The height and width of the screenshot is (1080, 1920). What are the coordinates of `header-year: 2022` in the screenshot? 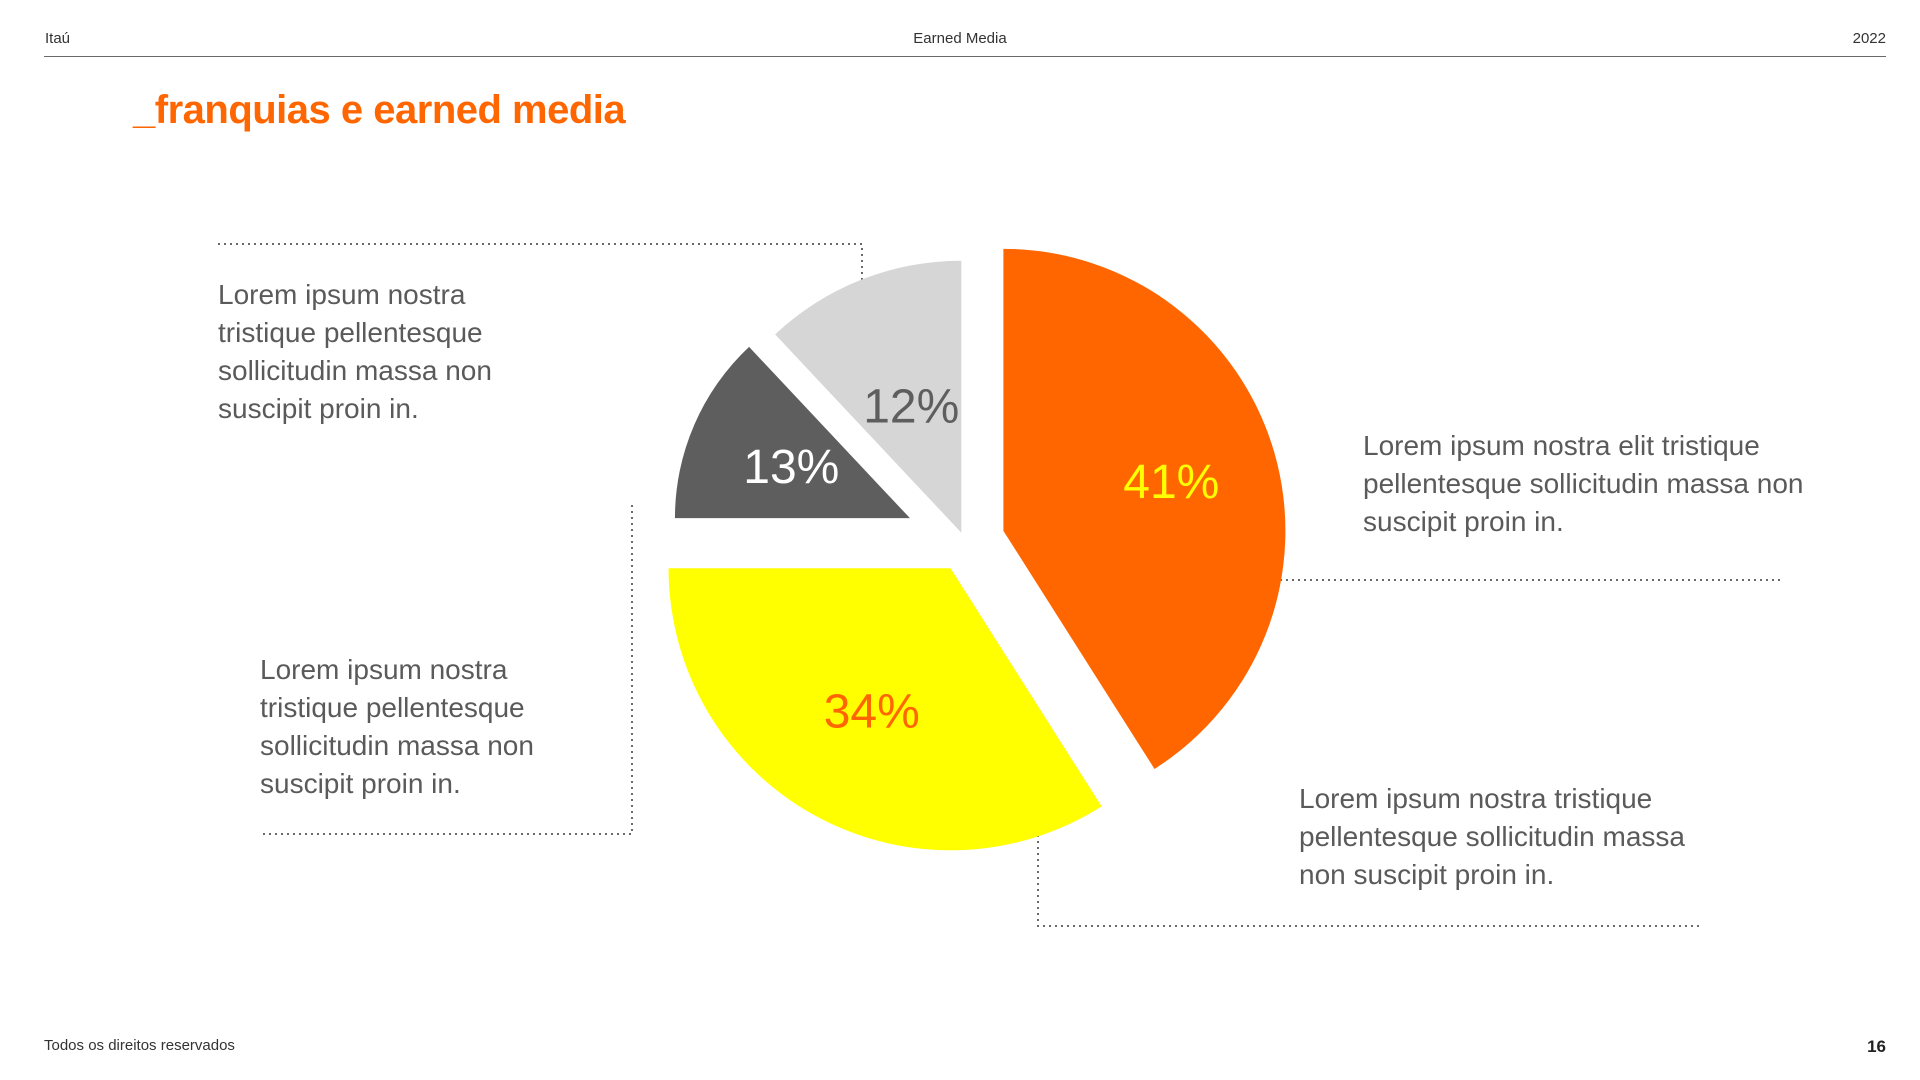 It's located at (1869, 38).